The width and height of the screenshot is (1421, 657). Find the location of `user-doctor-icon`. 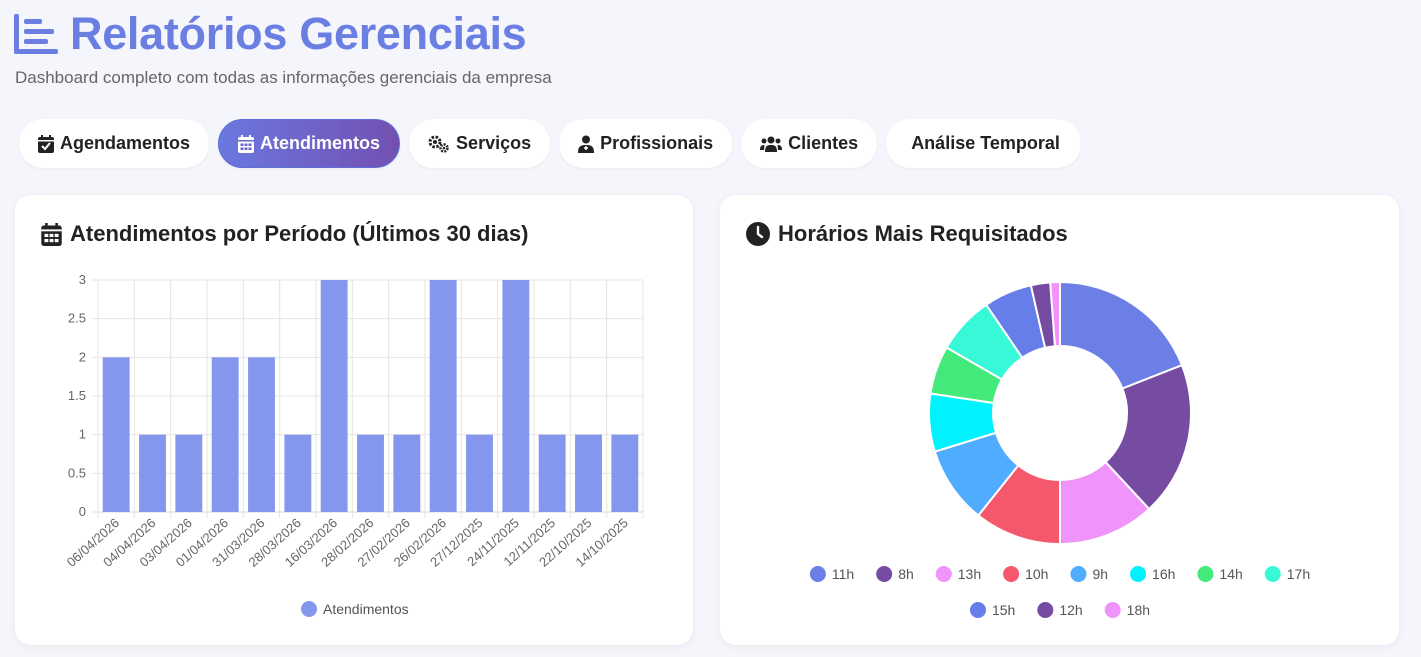

user-doctor-icon is located at coordinates (586, 144).